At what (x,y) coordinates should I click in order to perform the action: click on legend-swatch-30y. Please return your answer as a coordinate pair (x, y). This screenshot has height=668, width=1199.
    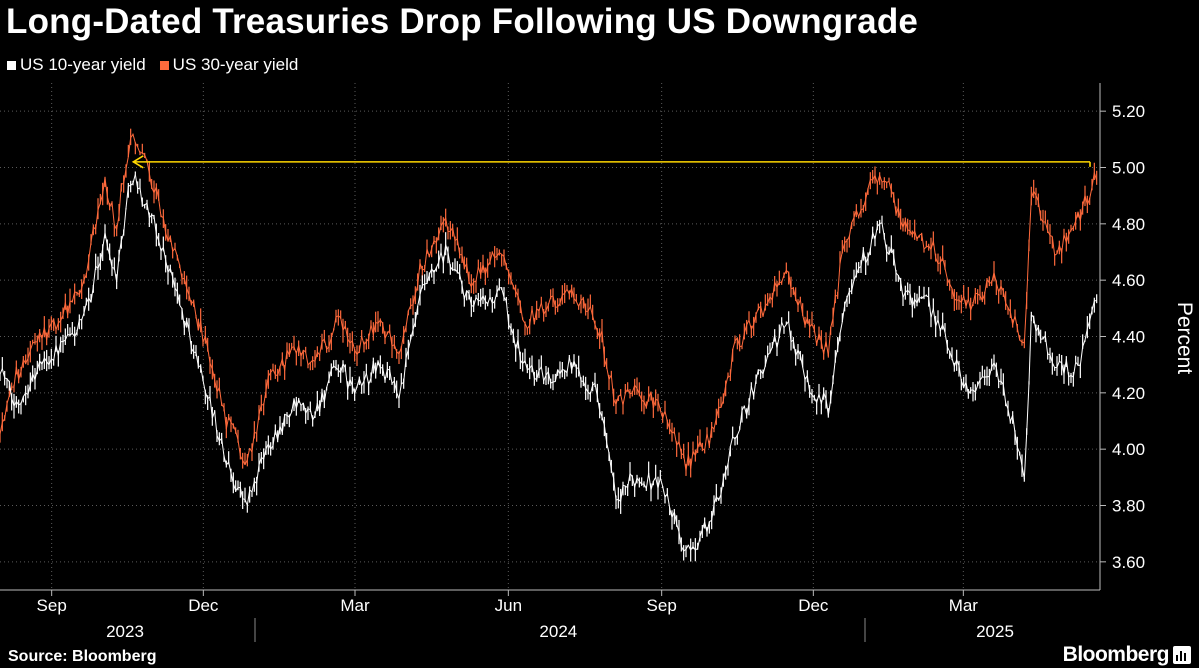
    Looking at the image, I should click on (164, 65).